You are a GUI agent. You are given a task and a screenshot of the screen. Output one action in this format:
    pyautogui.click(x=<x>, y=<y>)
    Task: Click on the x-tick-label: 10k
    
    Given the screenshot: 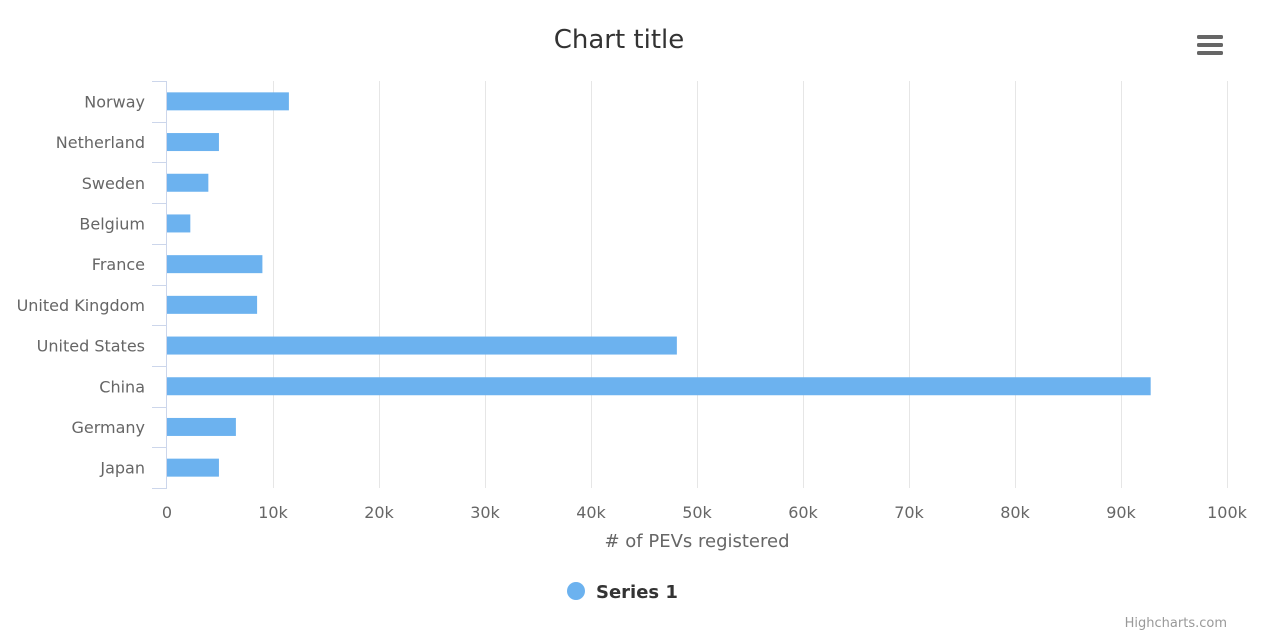 What is the action you would take?
    pyautogui.click(x=273, y=512)
    